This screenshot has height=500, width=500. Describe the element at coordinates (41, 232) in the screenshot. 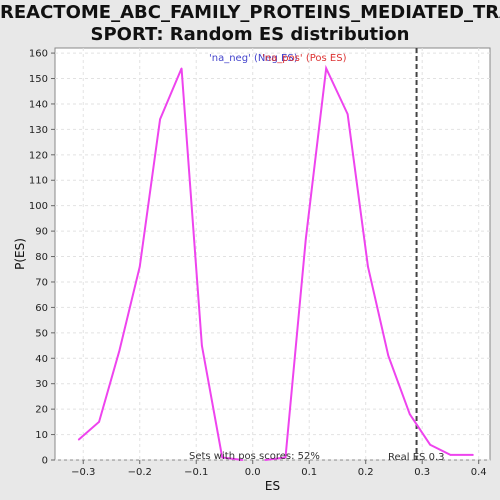

I see `y-tick-label: 90` at that location.